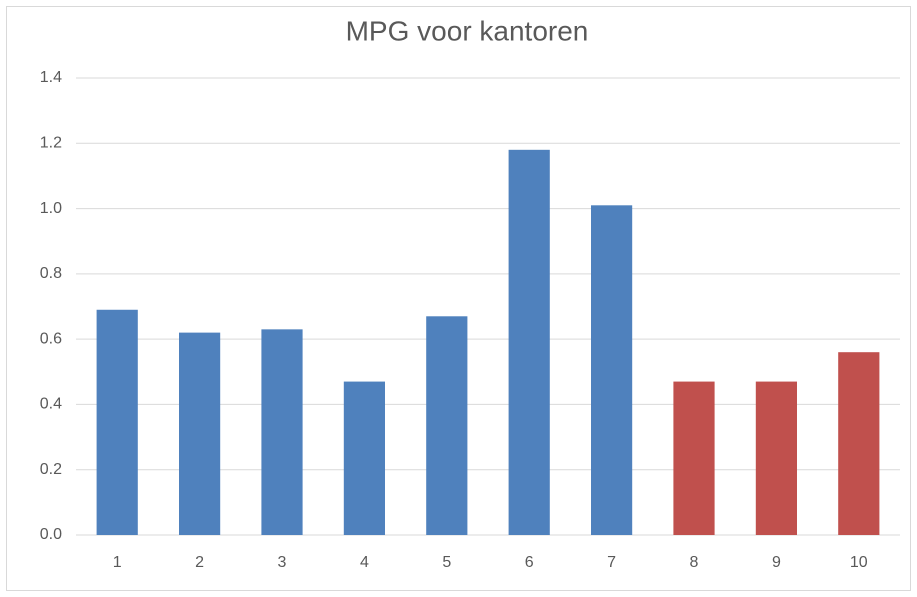 Image resolution: width=917 pixels, height=597 pixels. What do you see at coordinates (776, 562) in the screenshot?
I see `x-tick-label: 9` at bounding box center [776, 562].